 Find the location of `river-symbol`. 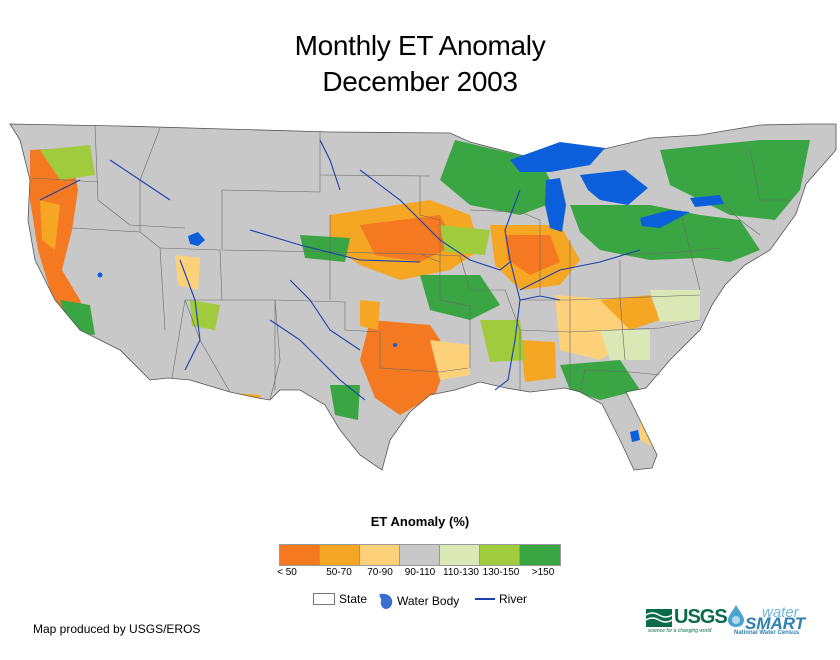

river-symbol is located at coordinates (485, 599).